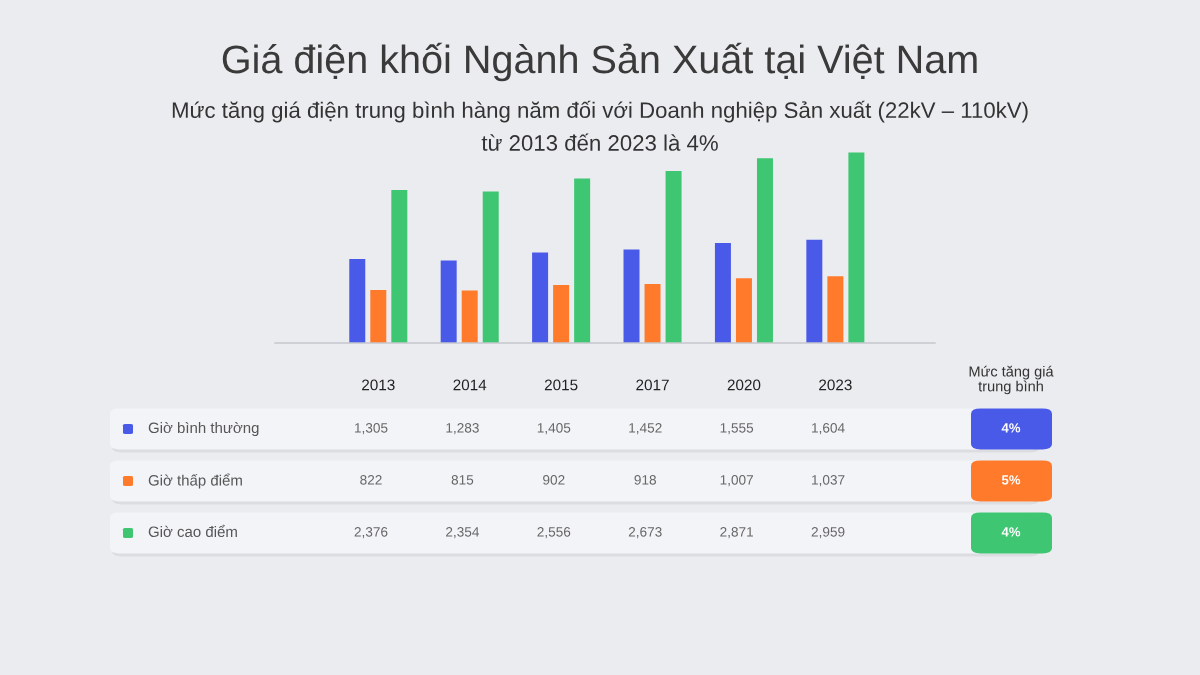 Image resolution: width=1200 pixels, height=675 pixels. What do you see at coordinates (1011, 380) in the screenshot?
I see `text: Mức tăng giá trung bình` at bounding box center [1011, 380].